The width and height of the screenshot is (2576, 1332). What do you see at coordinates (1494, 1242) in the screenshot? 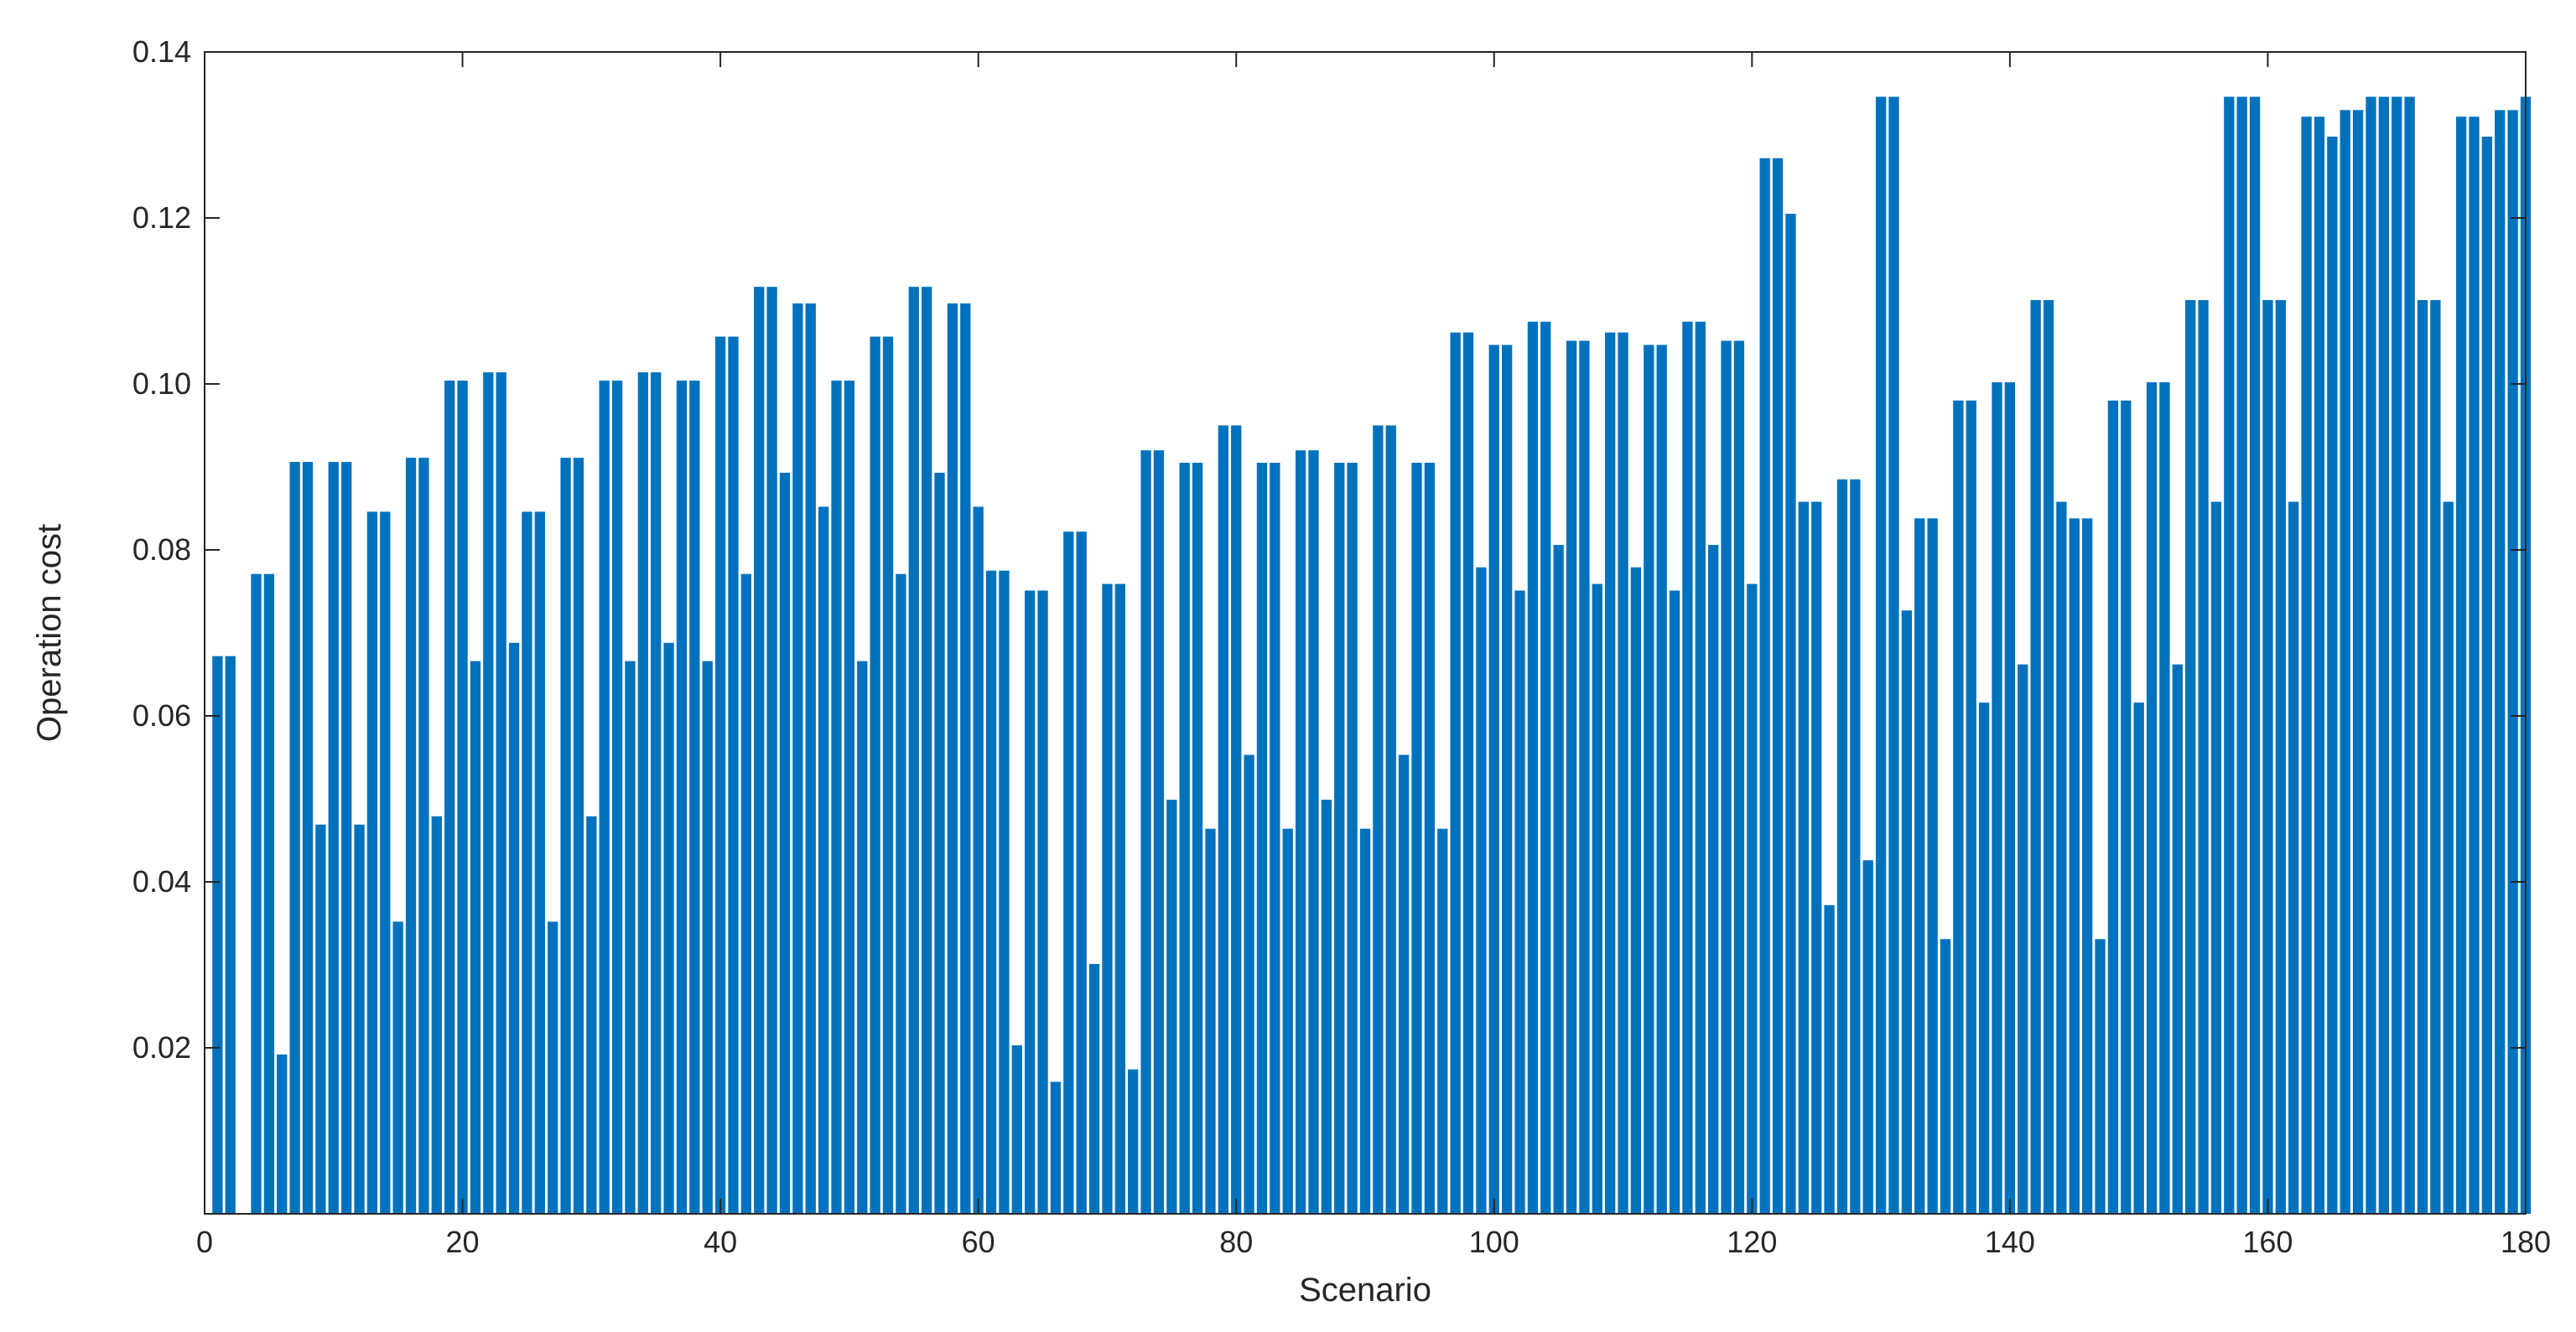
I see `x-tick-label: 100` at bounding box center [1494, 1242].